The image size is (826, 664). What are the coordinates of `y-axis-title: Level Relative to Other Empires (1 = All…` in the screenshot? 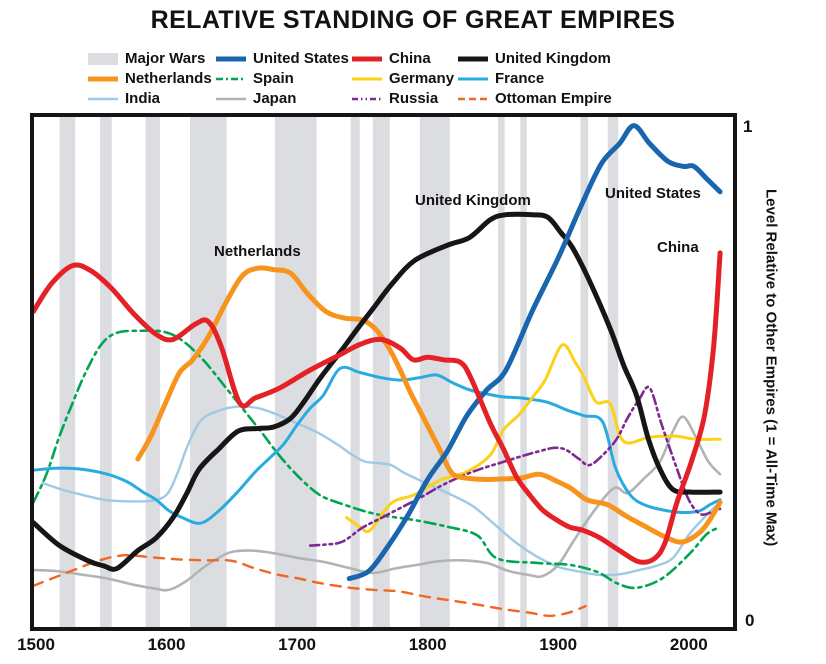 It's located at (771, 368).